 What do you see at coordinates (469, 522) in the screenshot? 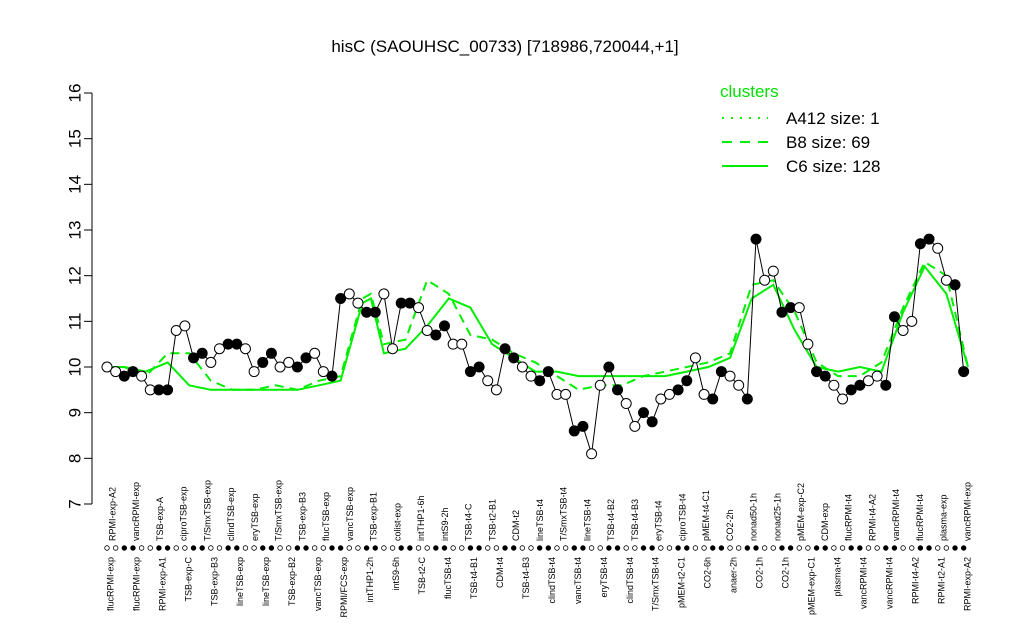
I see `x-tick-label: TSB-t4-C` at bounding box center [469, 522].